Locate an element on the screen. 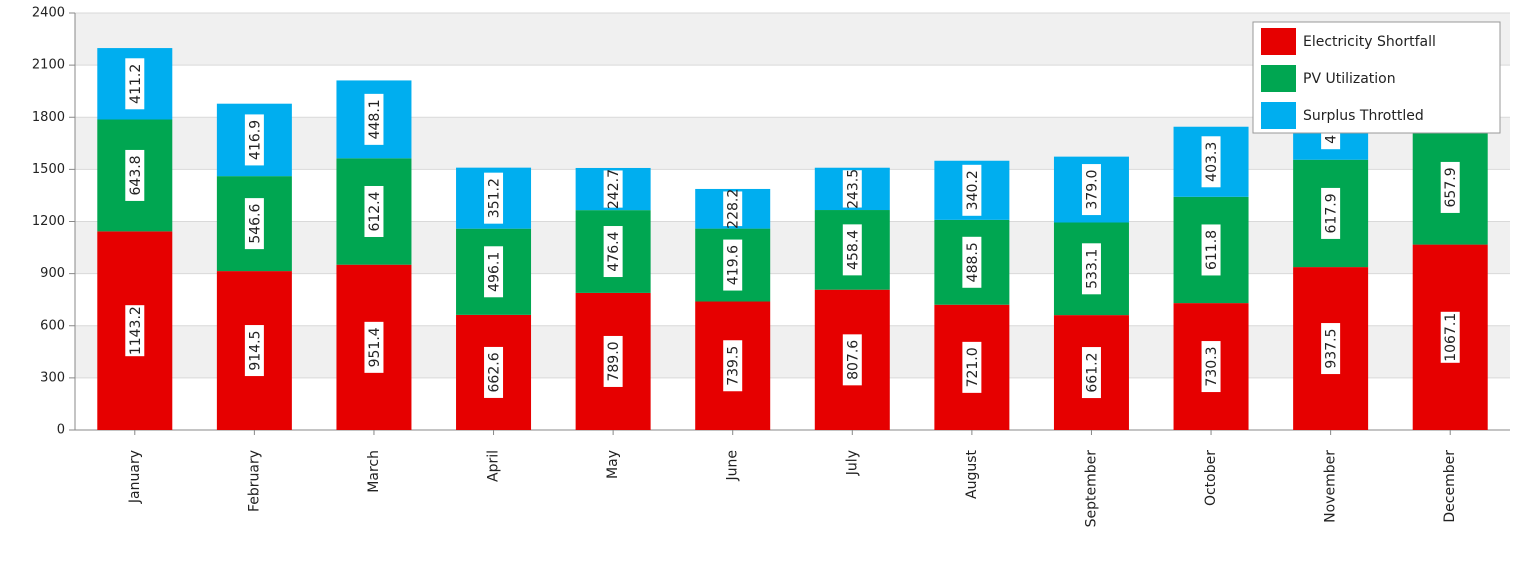 This screenshot has height=565, width=1519. data-label-text: 807.6 is located at coordinates (853, 360).